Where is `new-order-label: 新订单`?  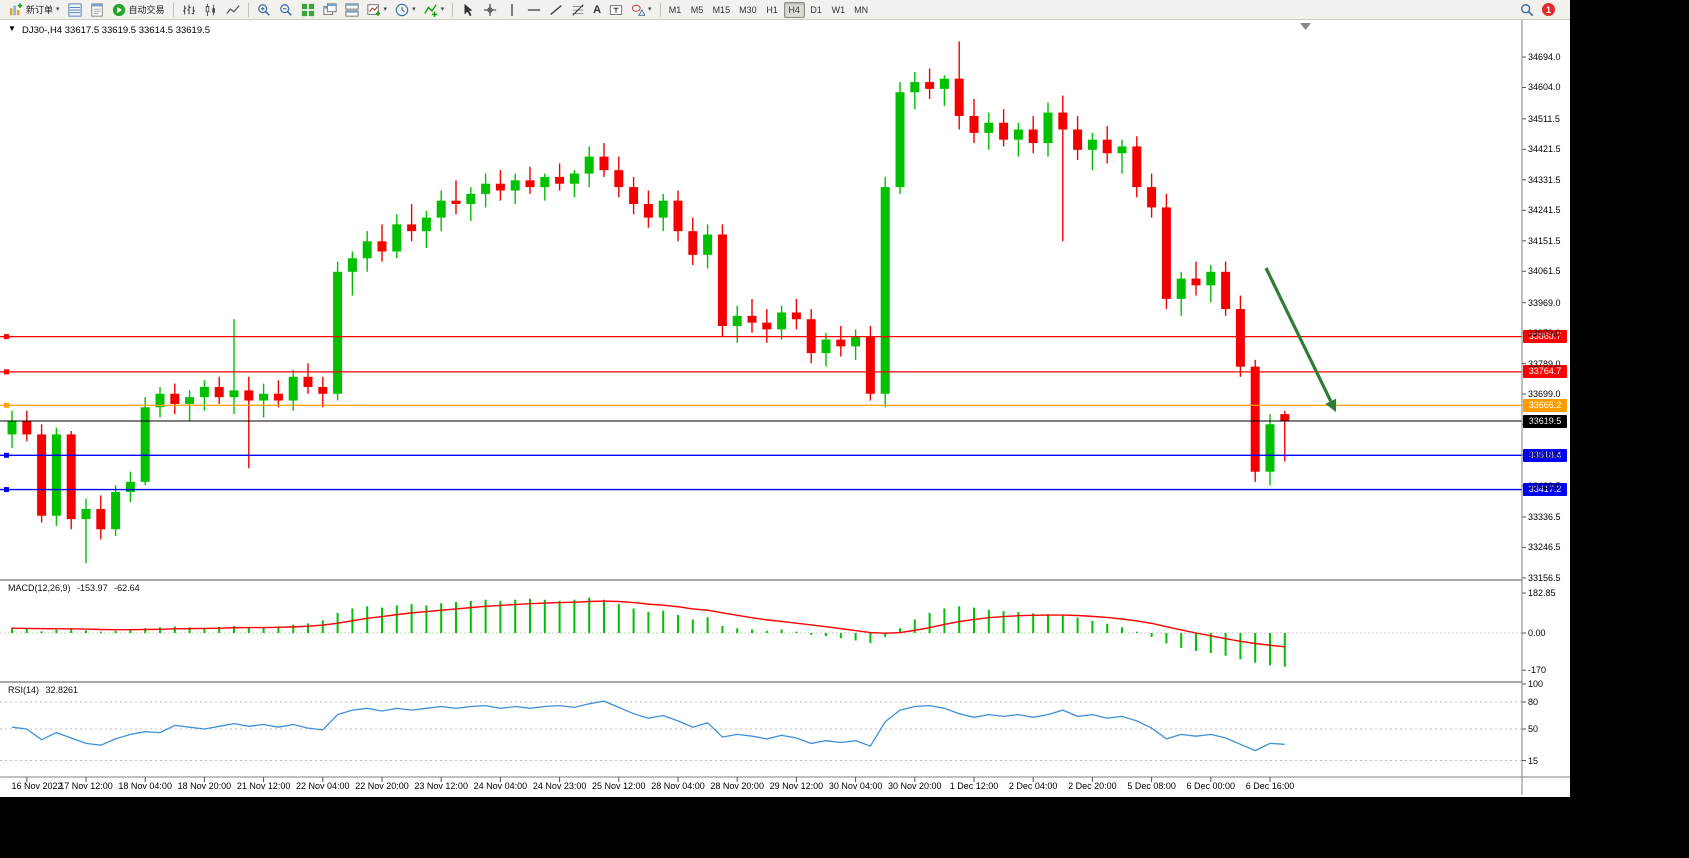 new-order-label: 新订单 is located at coordinates (40, 10).